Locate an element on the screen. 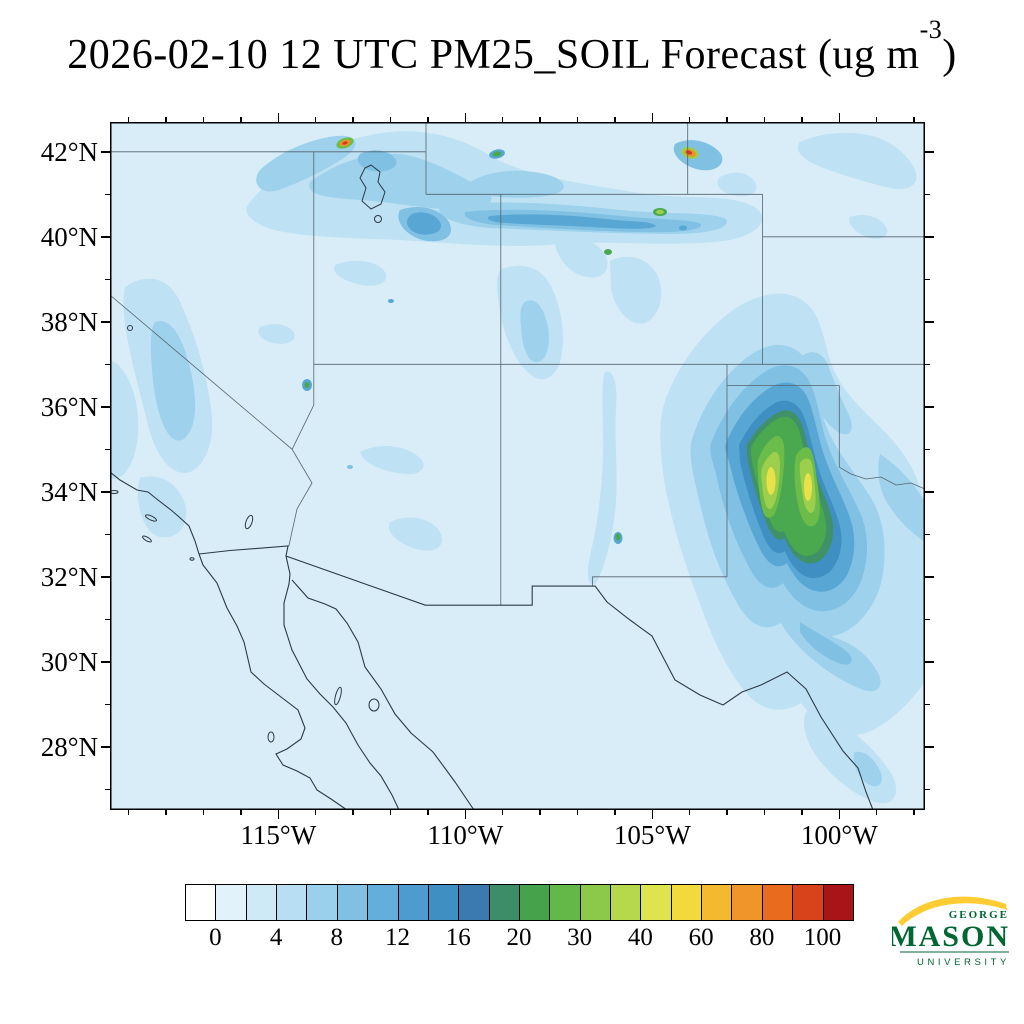 The image size is (1024, 1024). x-axis-tick-label: 105°W is located at coordinates (652, 835).